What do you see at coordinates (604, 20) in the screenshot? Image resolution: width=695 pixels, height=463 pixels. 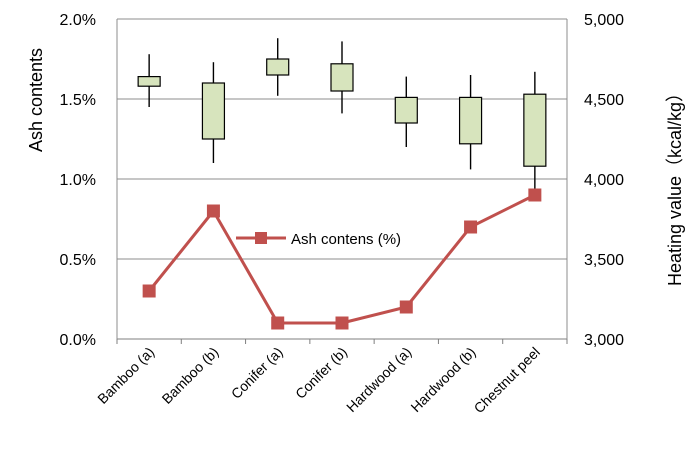 I see `right-tick-label: 5,000` at bounding box center [604, 20].